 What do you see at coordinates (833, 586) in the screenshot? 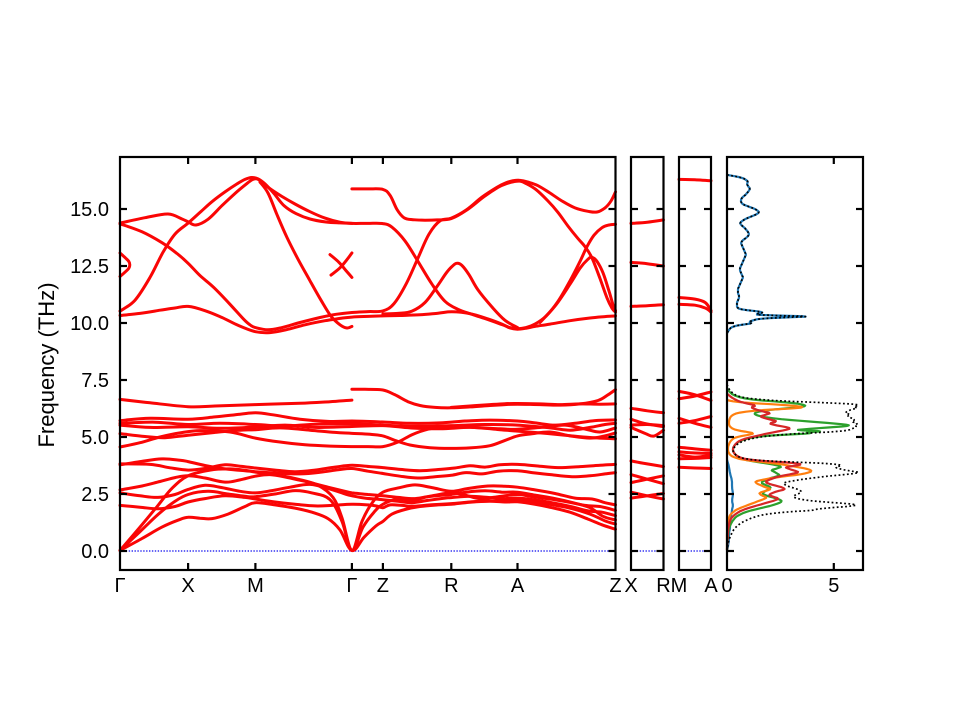
I see `svg-text: 5` at bounding box center [833, 586].